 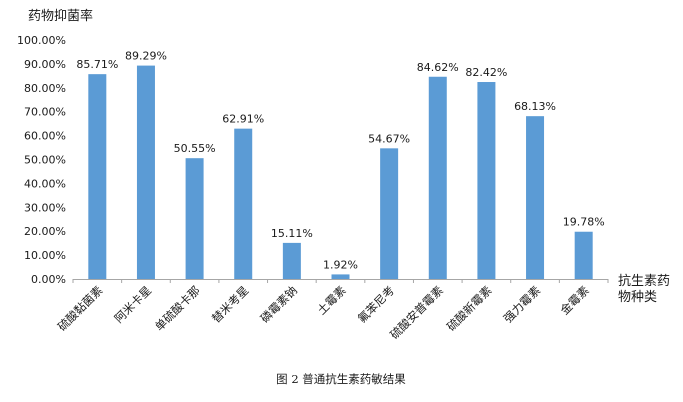 I want to click on value-label: 84.62%, so click(x=438, y=67).